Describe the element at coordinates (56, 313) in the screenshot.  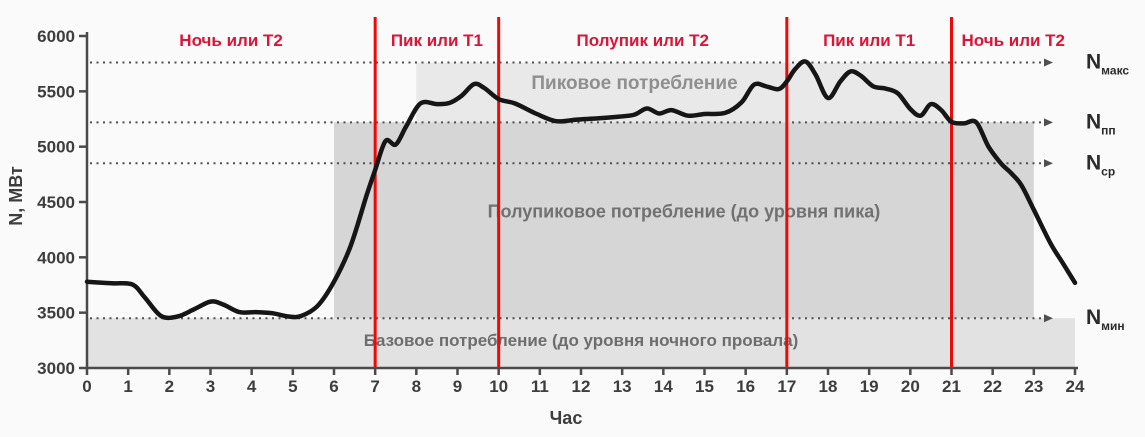
I see `y-tick-label: 3500` at that location.